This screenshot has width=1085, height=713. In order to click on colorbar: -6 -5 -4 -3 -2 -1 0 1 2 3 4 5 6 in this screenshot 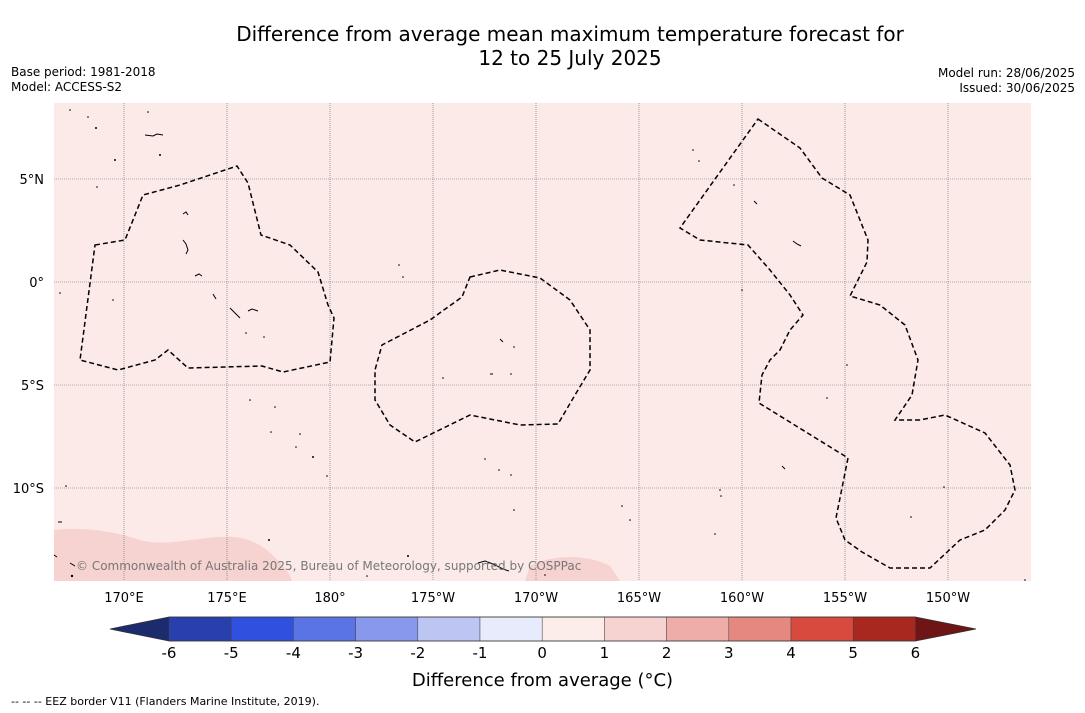, I will do `click(543, 639)`.